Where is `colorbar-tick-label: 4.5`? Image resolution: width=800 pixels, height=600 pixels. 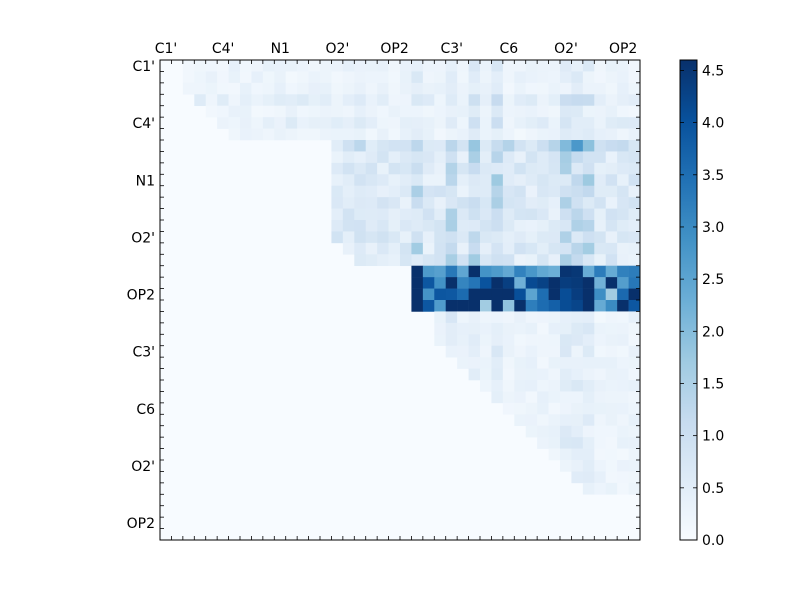 colorbar-tick-label: 4.5 is located at coordinates (713, 71).